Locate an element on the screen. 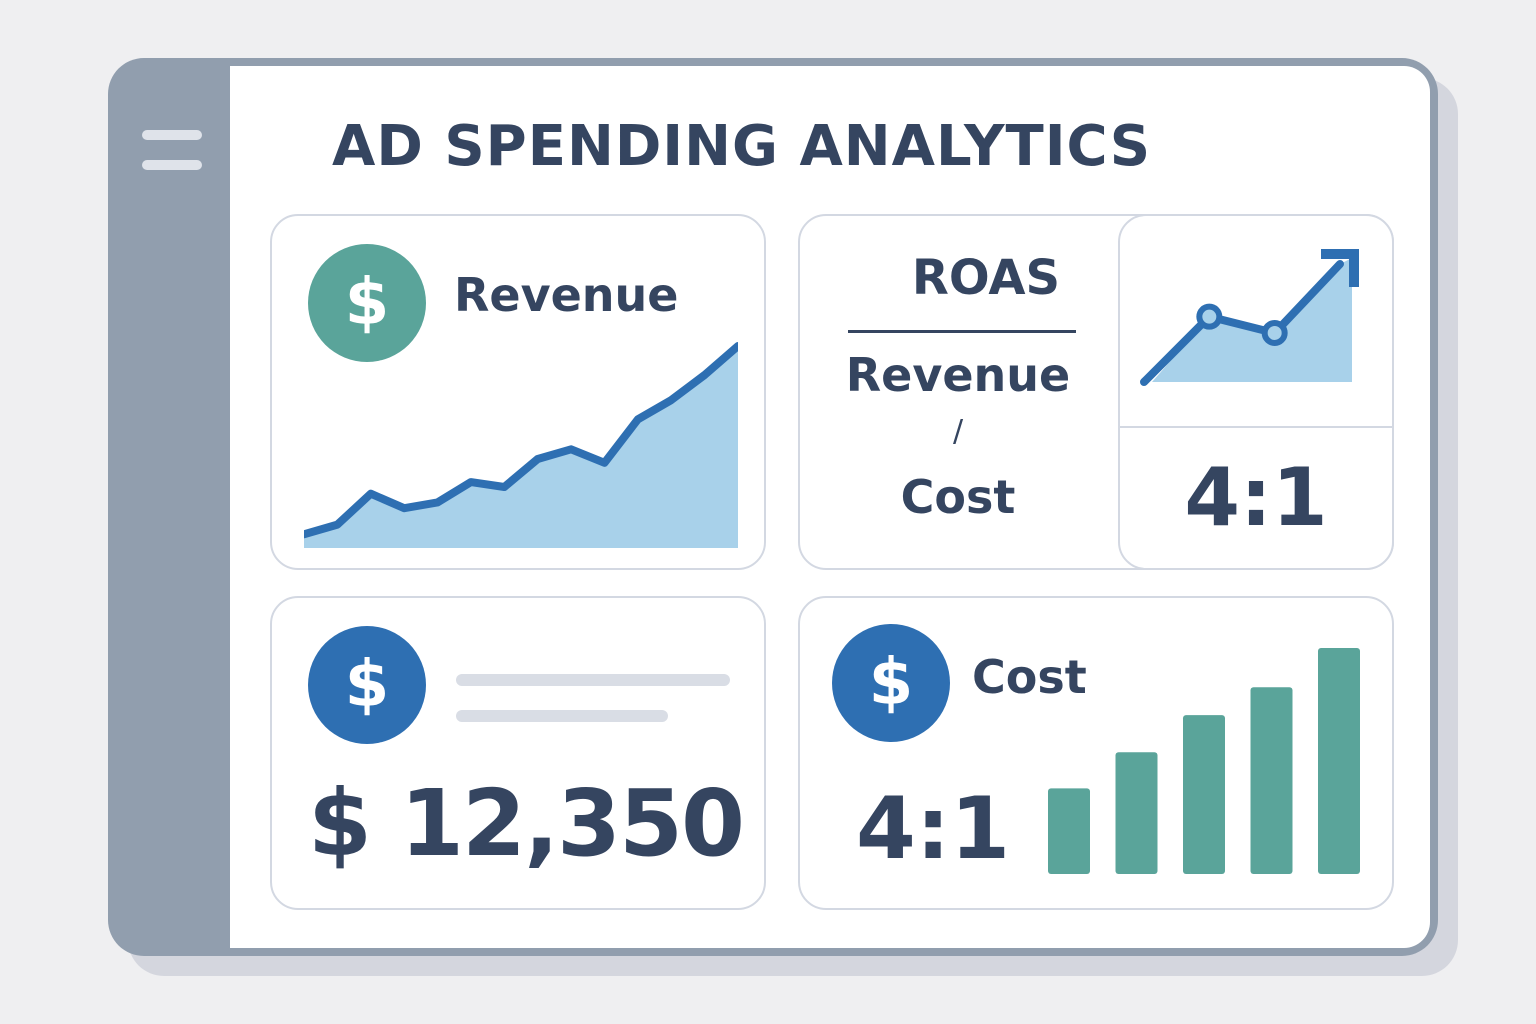 Image resolution: width=1536 pixels, height=1024 pixels. roas-trend-line is located at coordinates (1242, 323).